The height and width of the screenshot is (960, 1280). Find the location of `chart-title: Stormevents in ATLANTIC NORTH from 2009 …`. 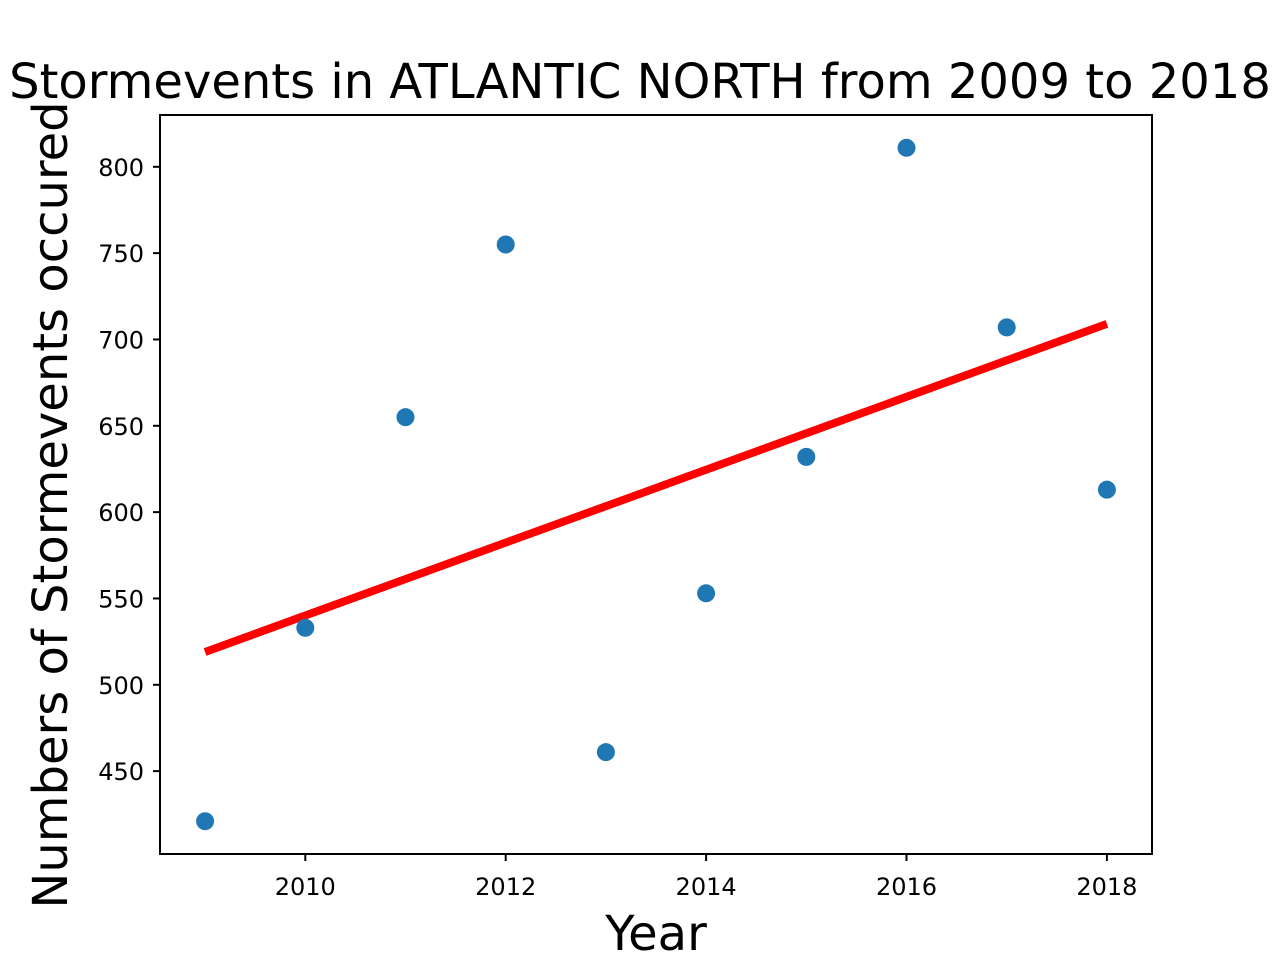

chart-title: Stormevents in ATLANTIC NORTH from 2009 … is located at coordinates (640, 82).